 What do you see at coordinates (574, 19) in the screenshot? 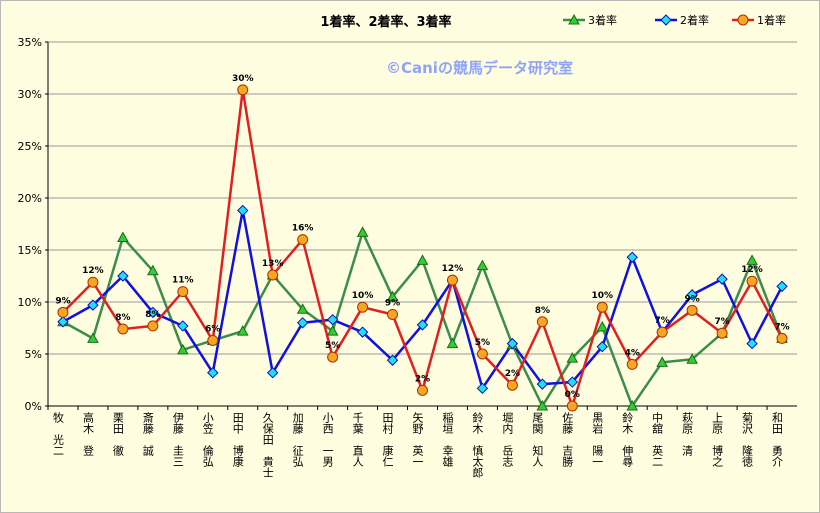
I see `legend-marker-triangle` at bounding box center [574, 19].